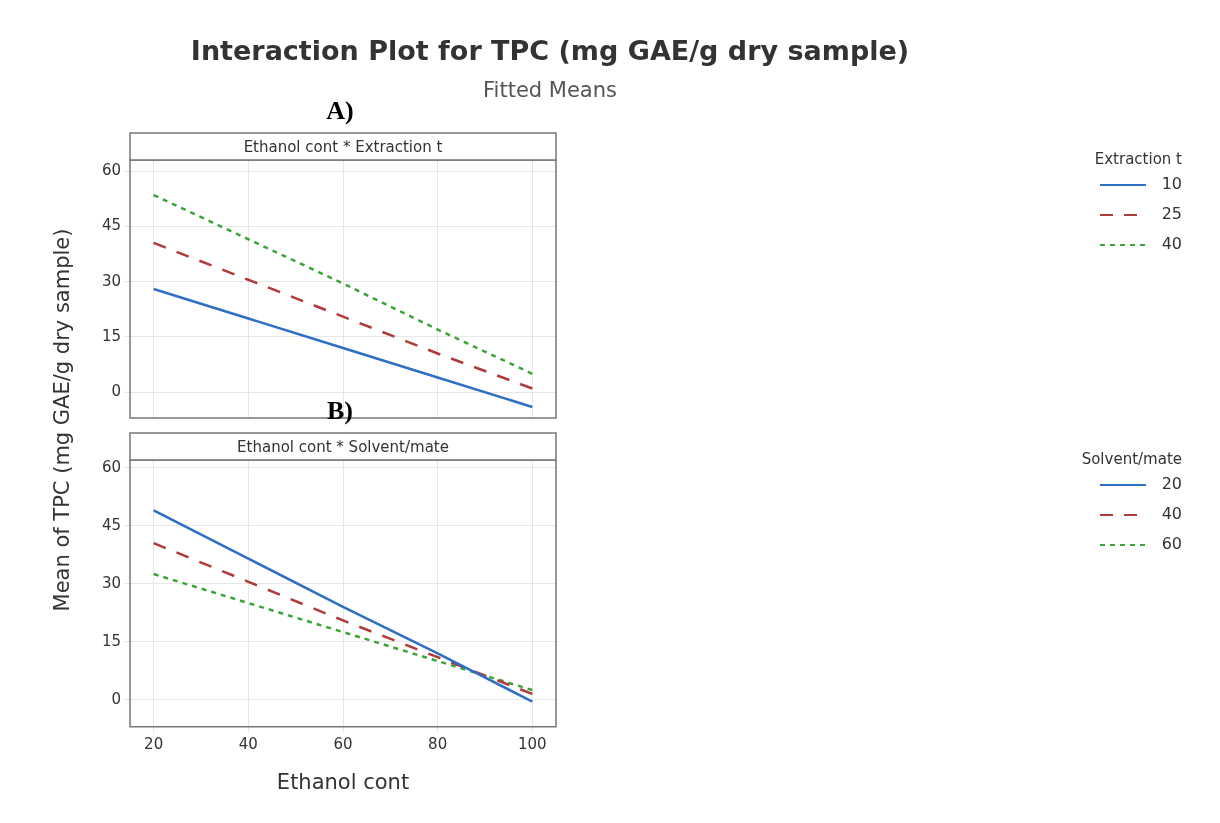  I want to click on legend-title: Solvent/mate, so click(1131, 458).